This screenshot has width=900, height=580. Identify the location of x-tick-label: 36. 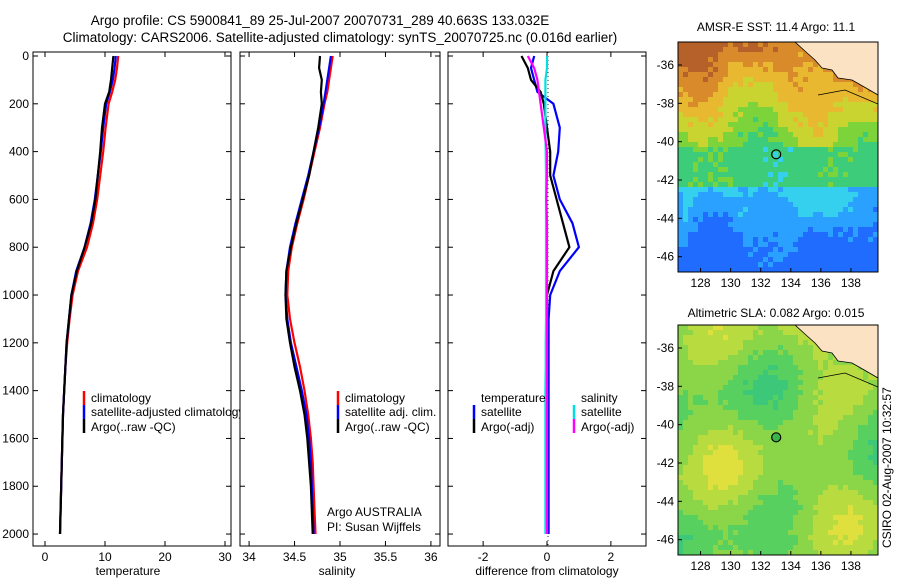
(431, 557).